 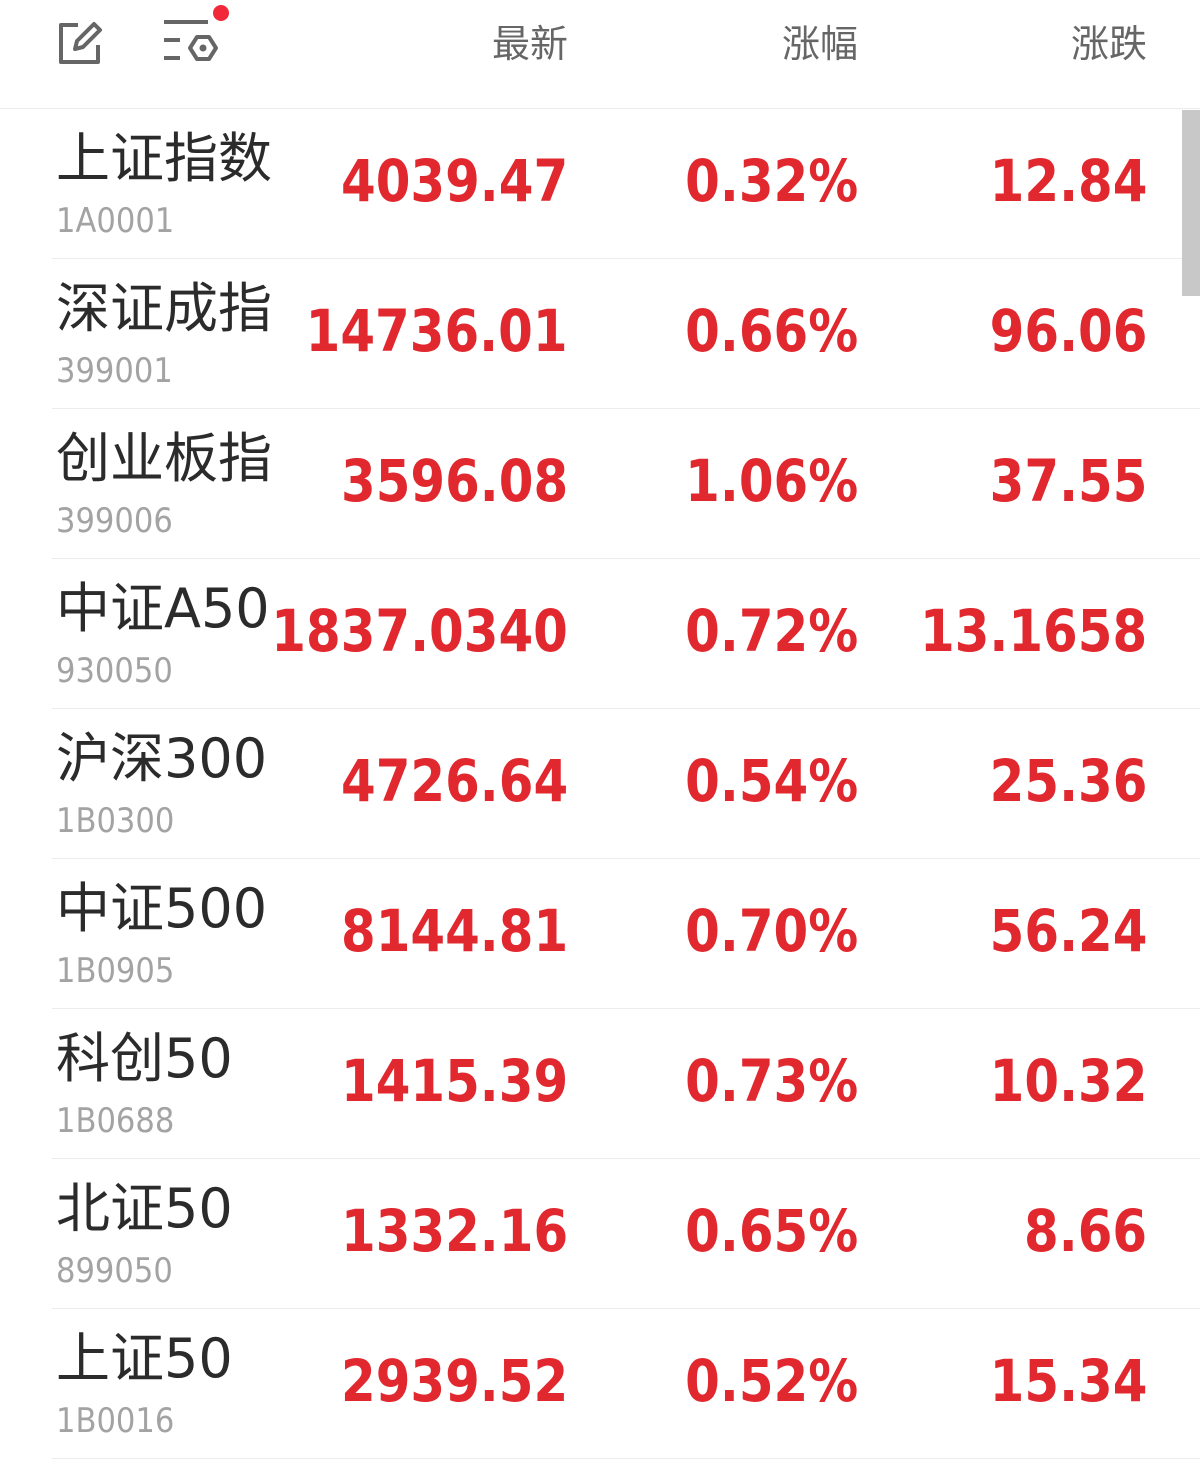 What do you see at coordinates (454, 1381) in the screenshot?
I see `latest-price: 2939.52` at bounding box center [454, 1381].